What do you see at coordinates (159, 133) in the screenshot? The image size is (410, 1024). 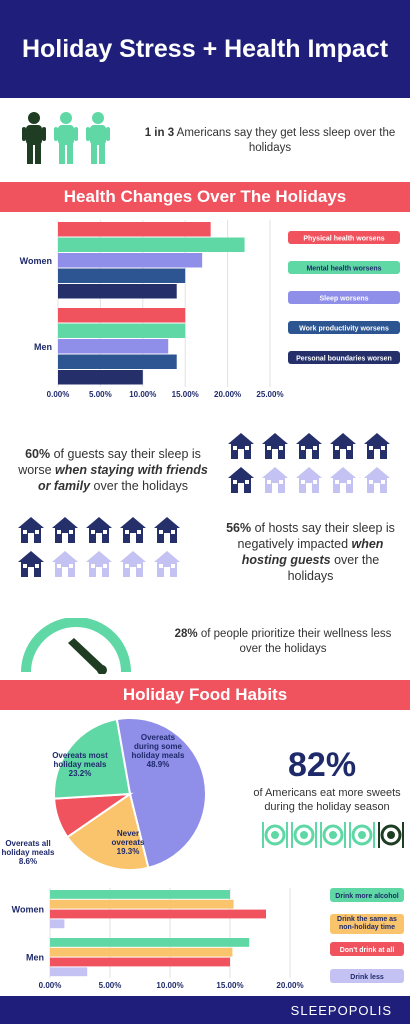 I see `sleep-stat-bold: 1 in 3` at bounding box center [159, 133].